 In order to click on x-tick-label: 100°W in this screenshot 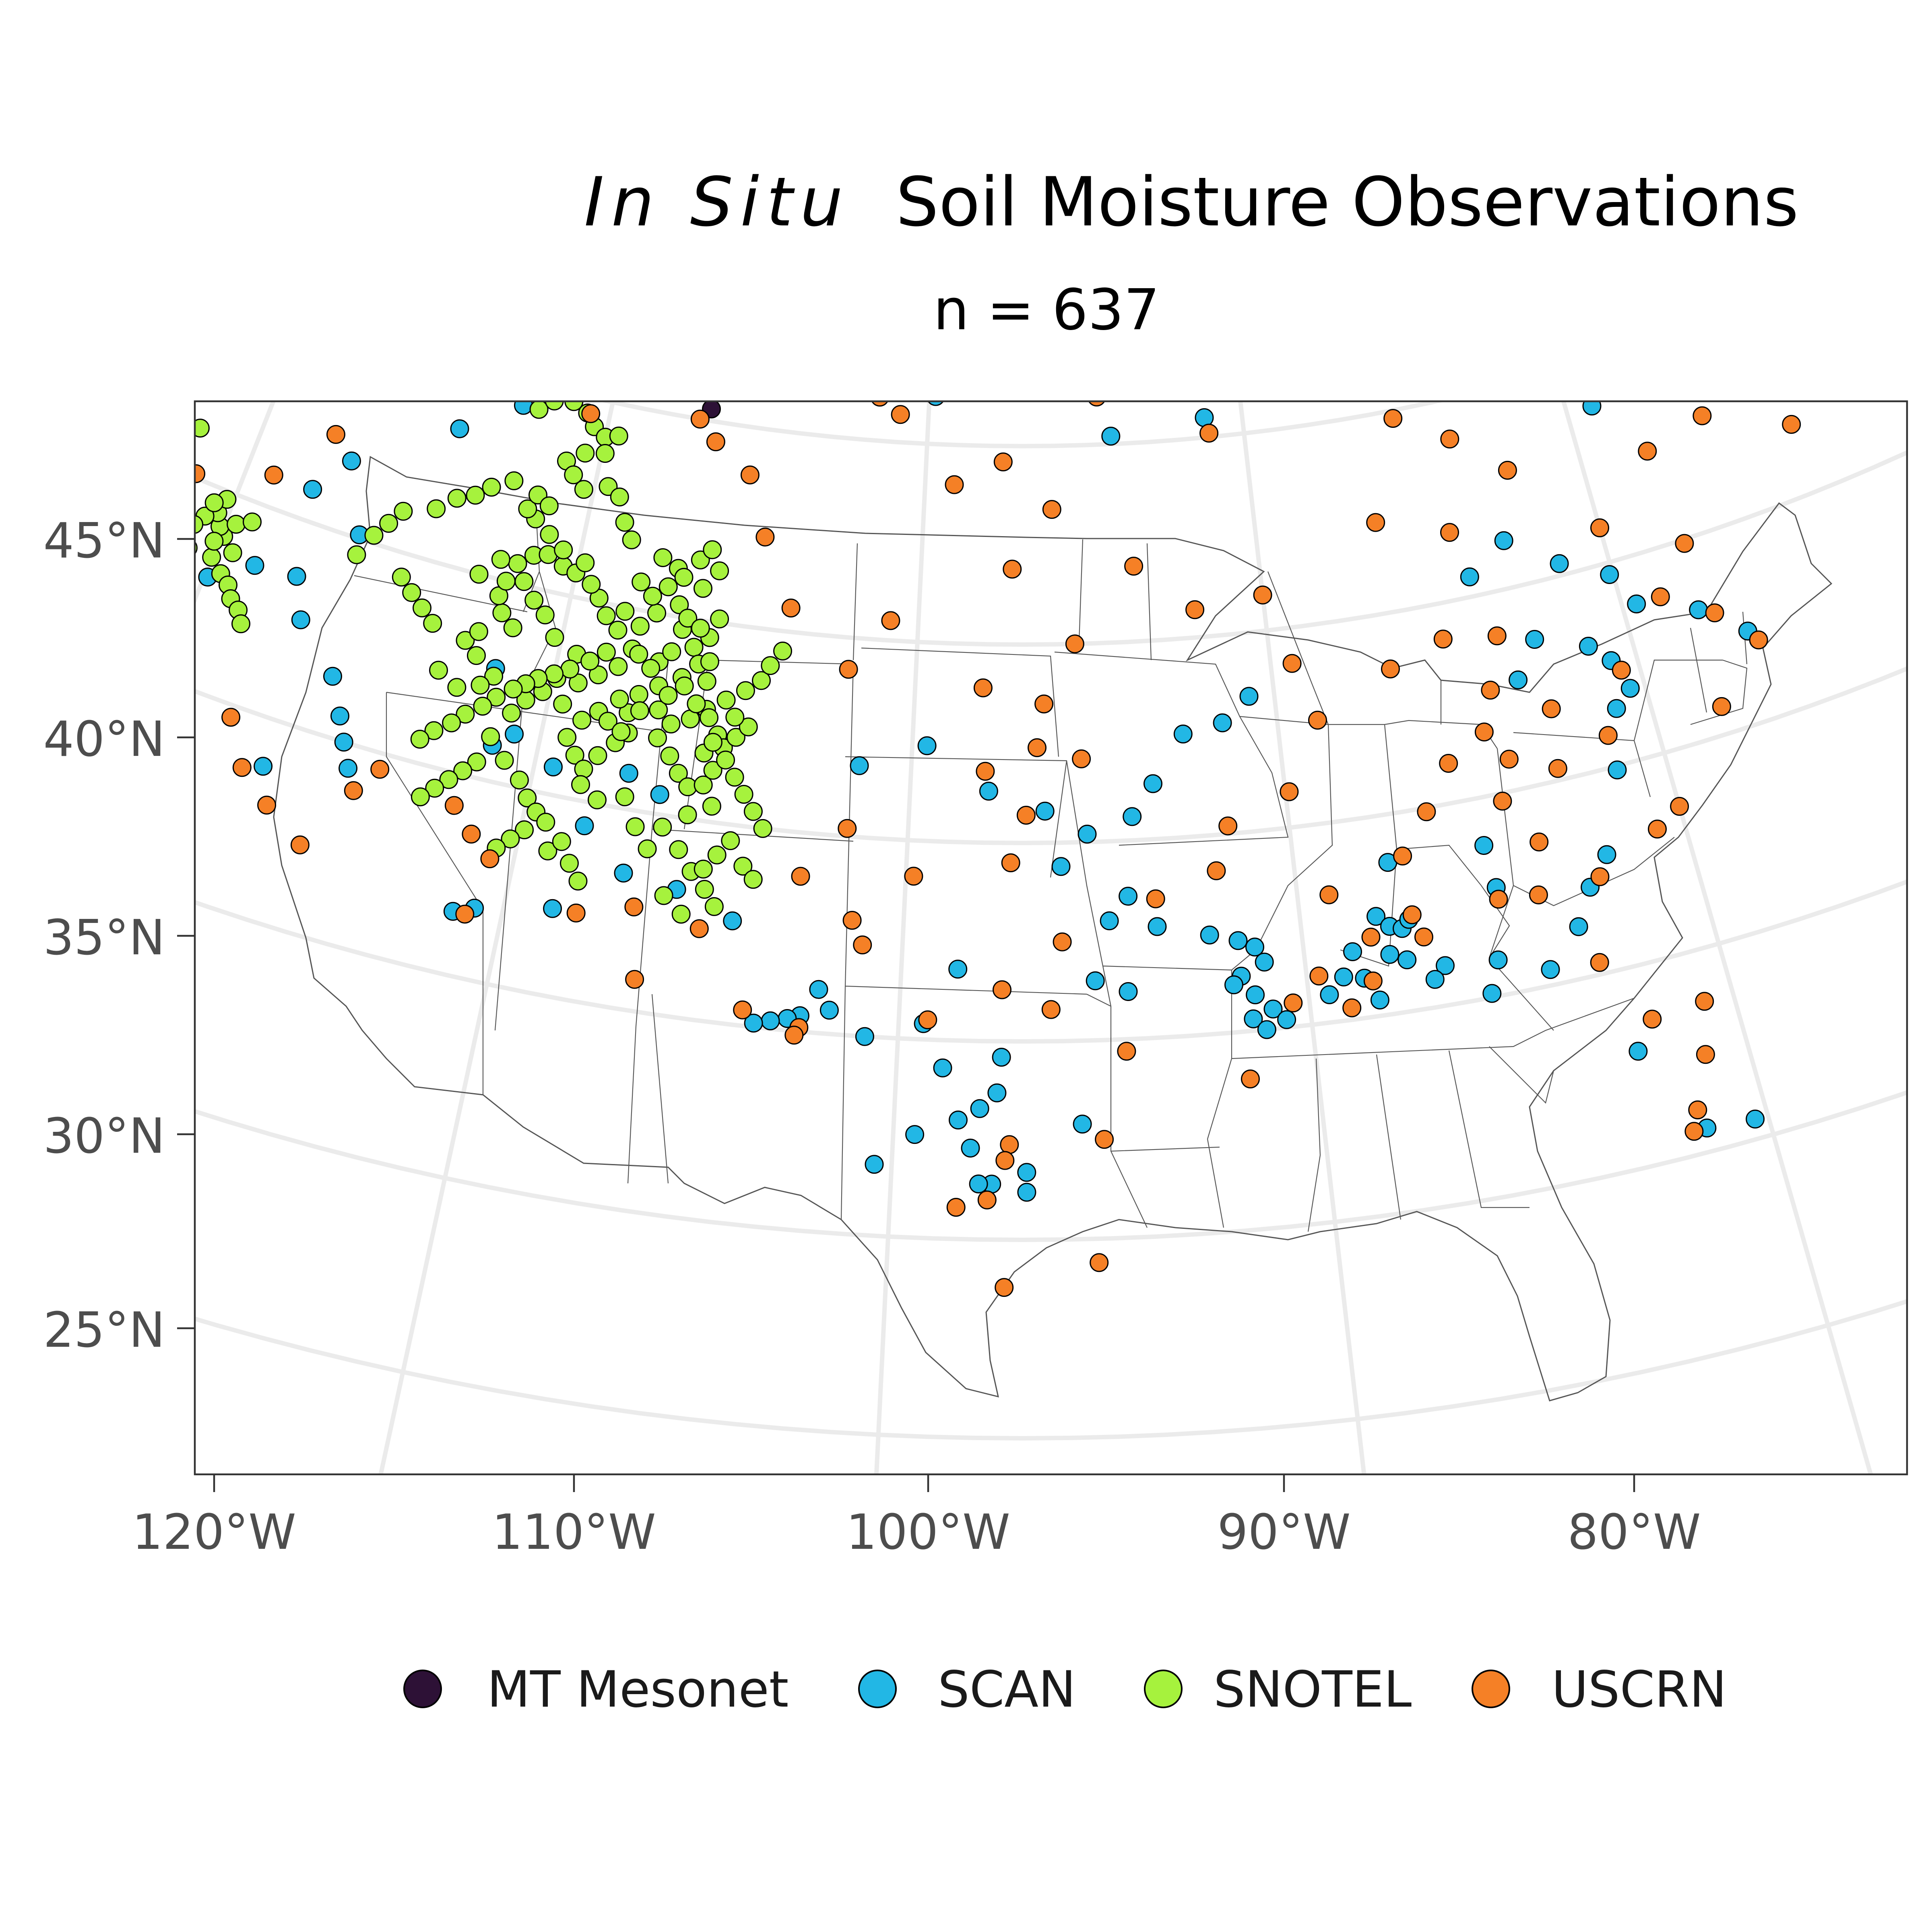, I will do `click(928, 1532)`.